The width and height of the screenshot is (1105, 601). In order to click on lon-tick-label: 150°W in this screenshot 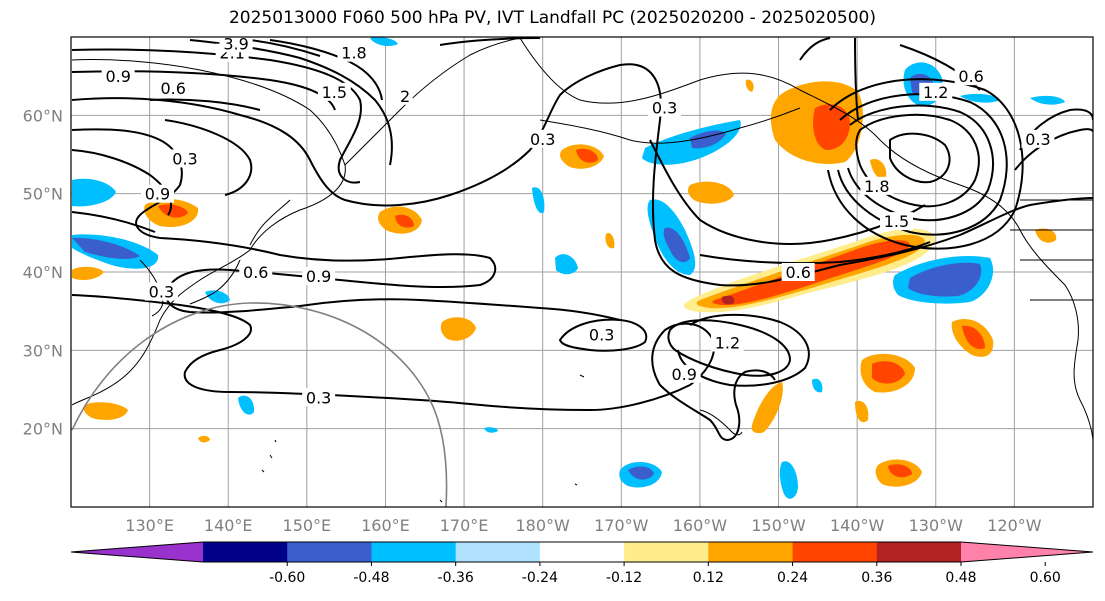, I will do `click(778, 525)`.